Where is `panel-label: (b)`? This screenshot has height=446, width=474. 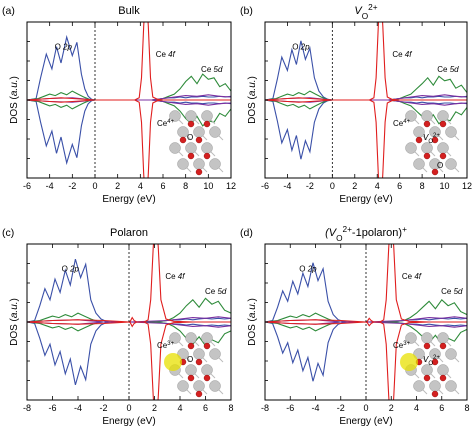
panel-label: (b) is located at coordinates (246, 11).